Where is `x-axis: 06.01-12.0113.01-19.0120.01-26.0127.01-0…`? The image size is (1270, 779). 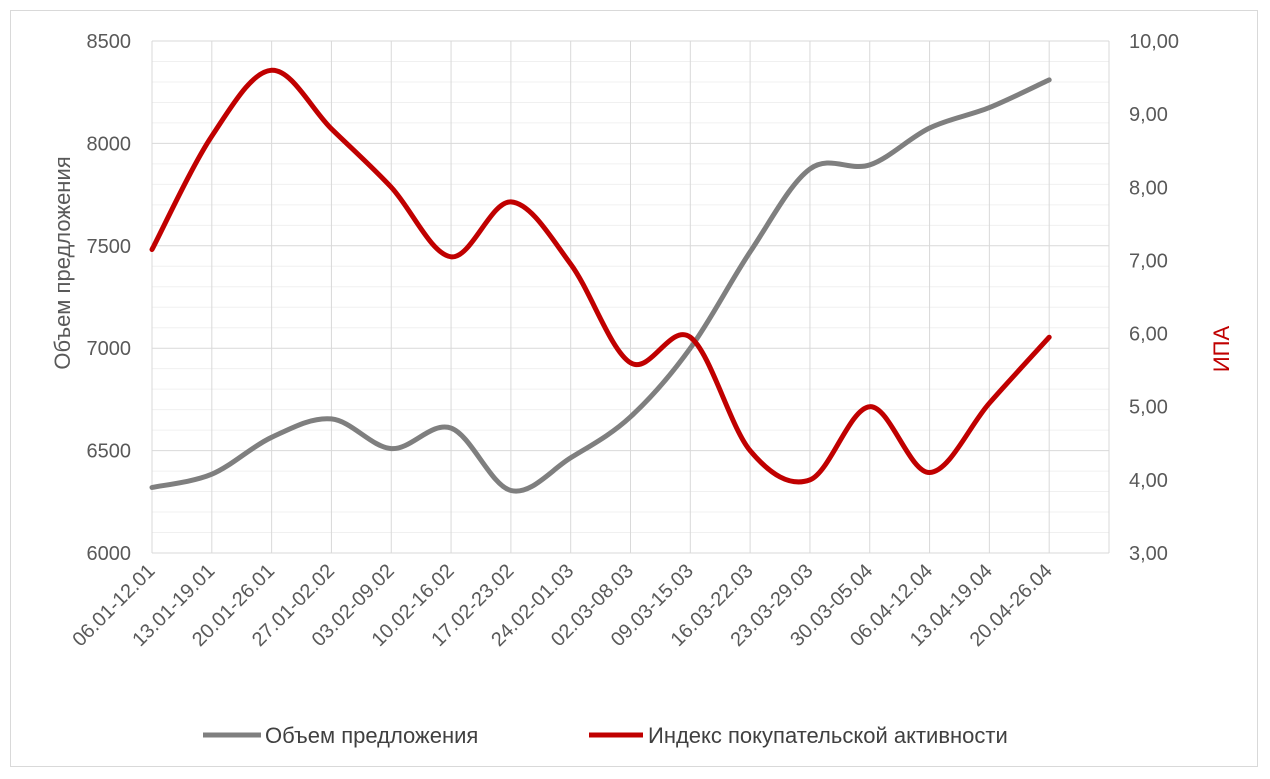
x-axis: 06.01-12.0113.01-19.0120.01-26.0127.01-0… is located at coordinates (562, 605).